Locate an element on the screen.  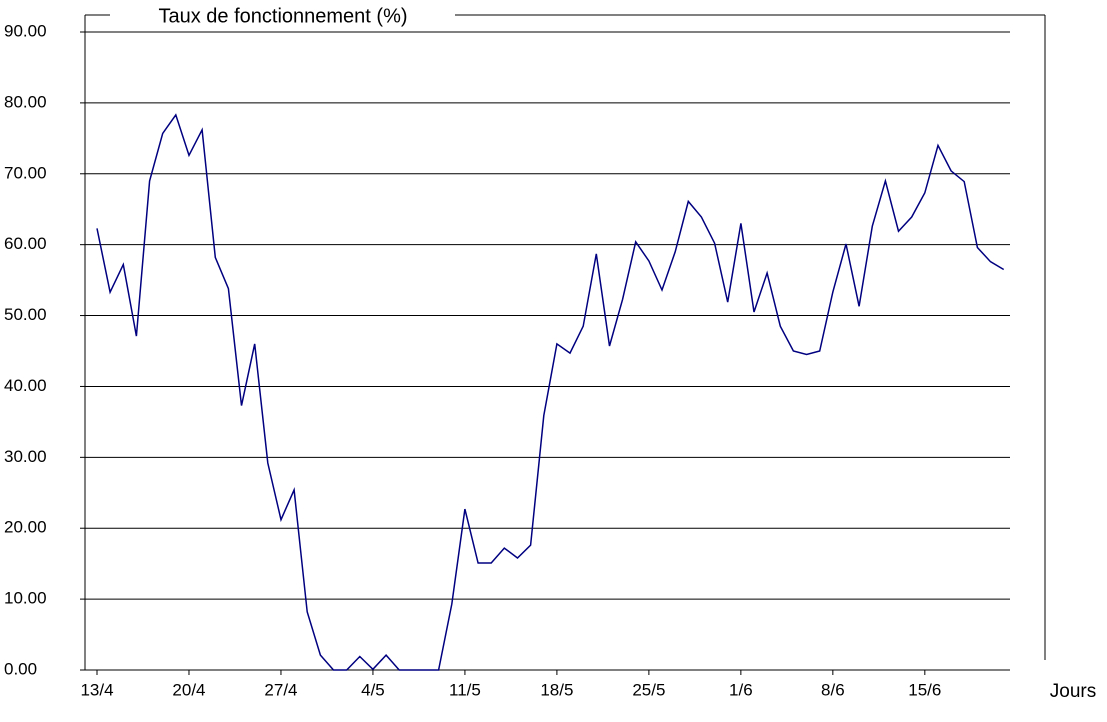
x-tick-label: 11/5 is located at coordinates (465, 689).